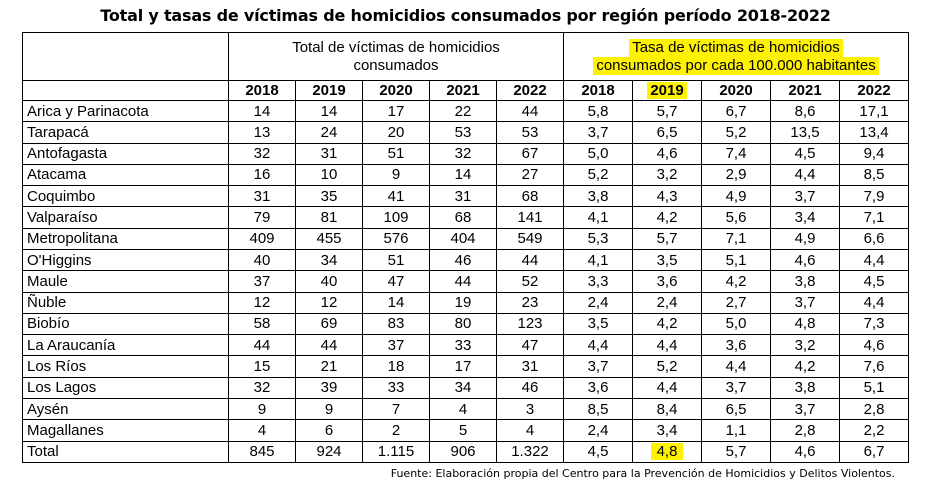 This screenshot has height=489, width=931. Describe the element at coordinates (125, 324) in the screenshot. I see `region-name-cell: Biobío` at that location.